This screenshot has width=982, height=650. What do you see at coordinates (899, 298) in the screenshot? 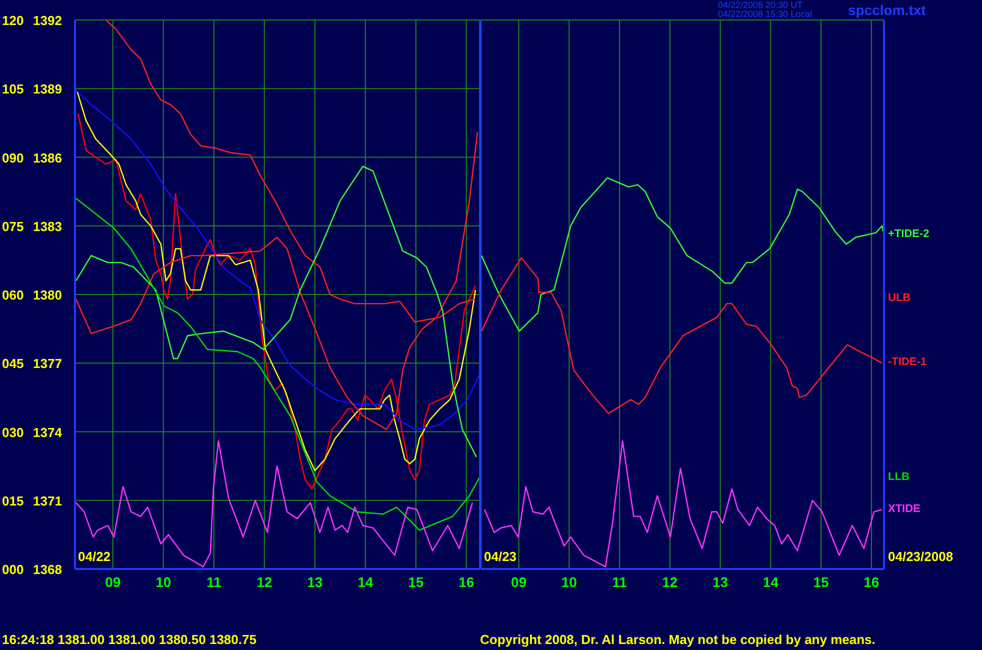
I see `text: ULB` at bounding box center [899, 298].